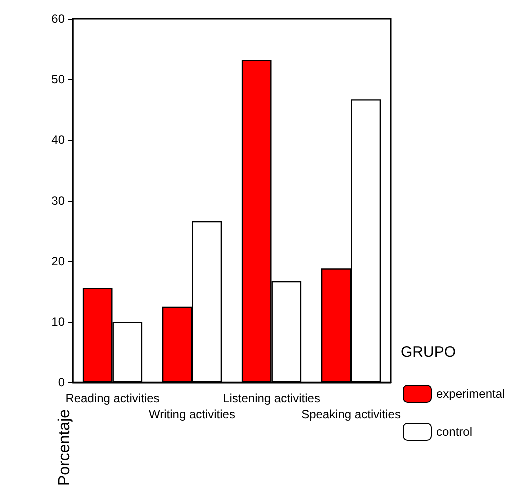 The height and width of the screenshot is (489, 519). I want to click on x-tick-label: Listening activities, so click(271, 399).